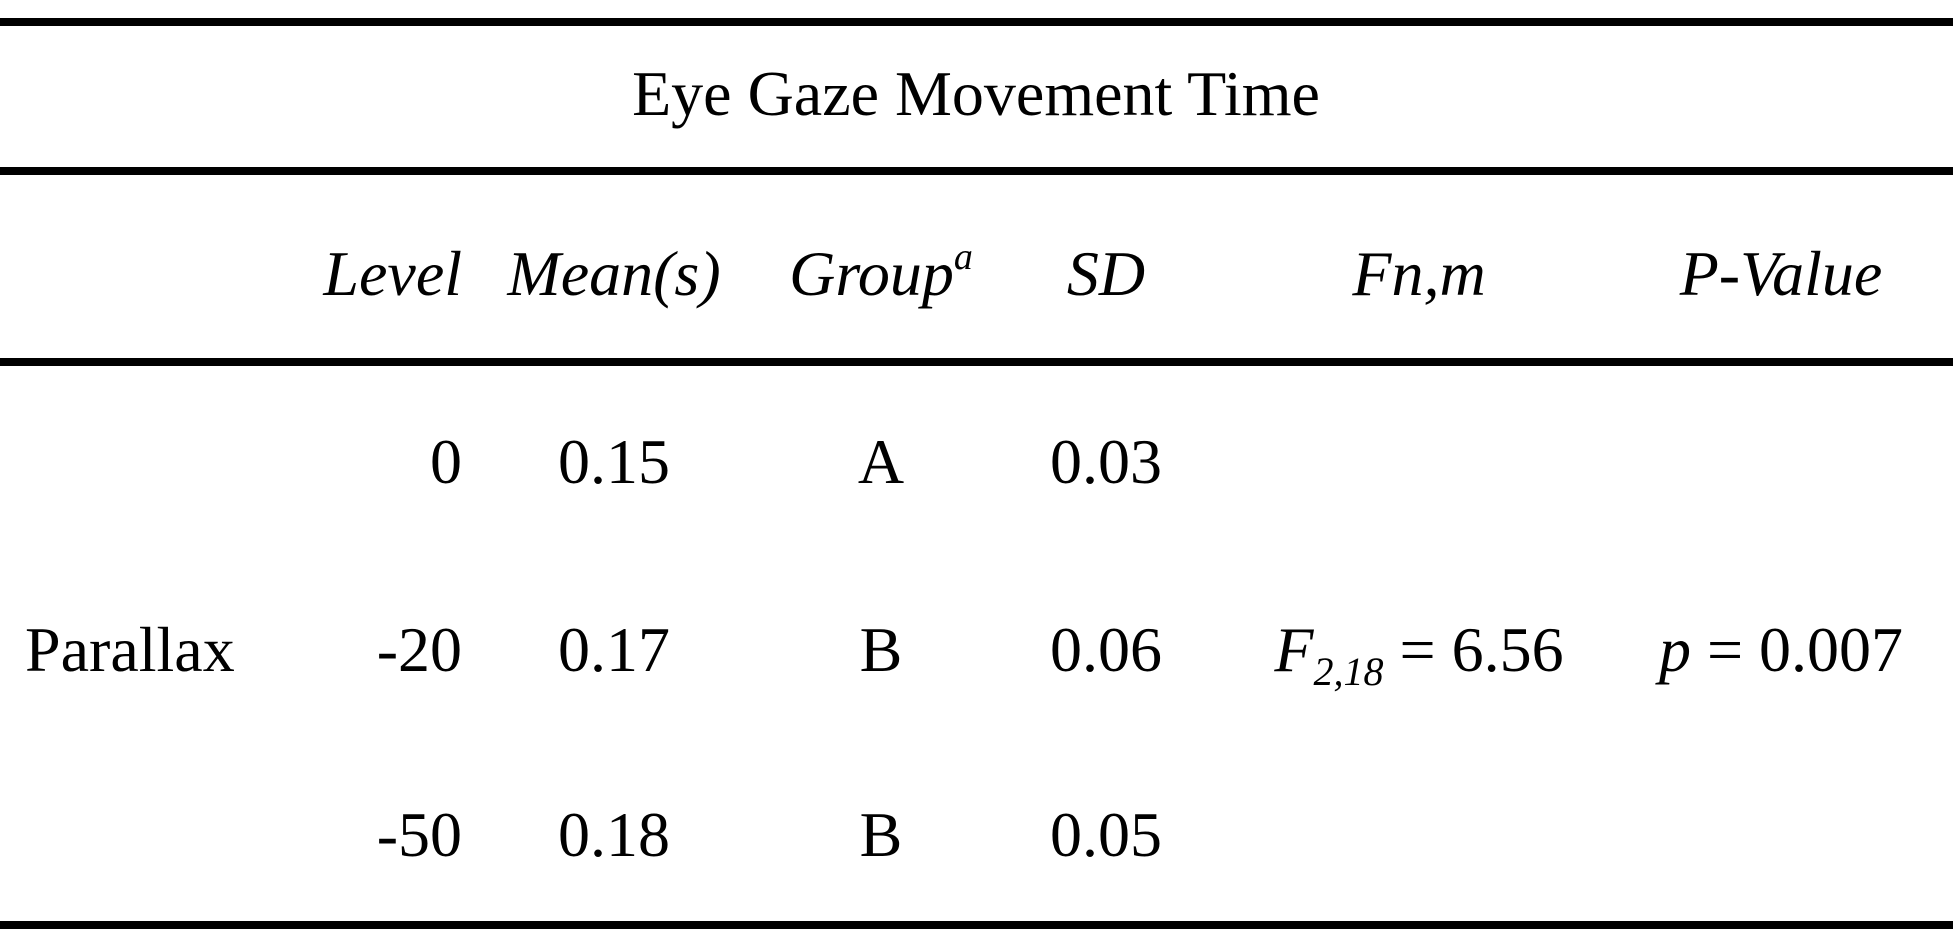  Describe the element at coordinates (419, 834) in the screenshot. I see `level-cell: -50` at that location.